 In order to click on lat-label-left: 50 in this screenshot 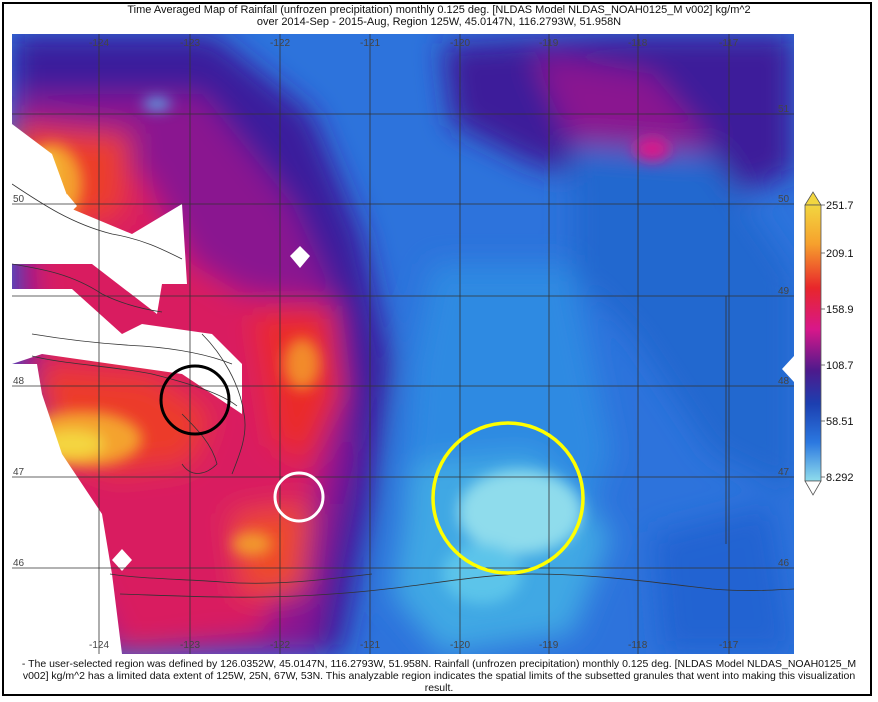, I will do `click(19, 199)`.